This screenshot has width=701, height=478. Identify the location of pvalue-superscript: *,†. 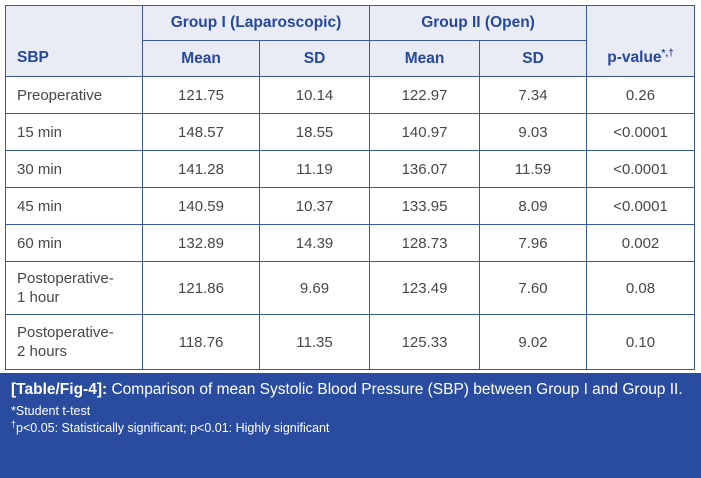
(667, 53).